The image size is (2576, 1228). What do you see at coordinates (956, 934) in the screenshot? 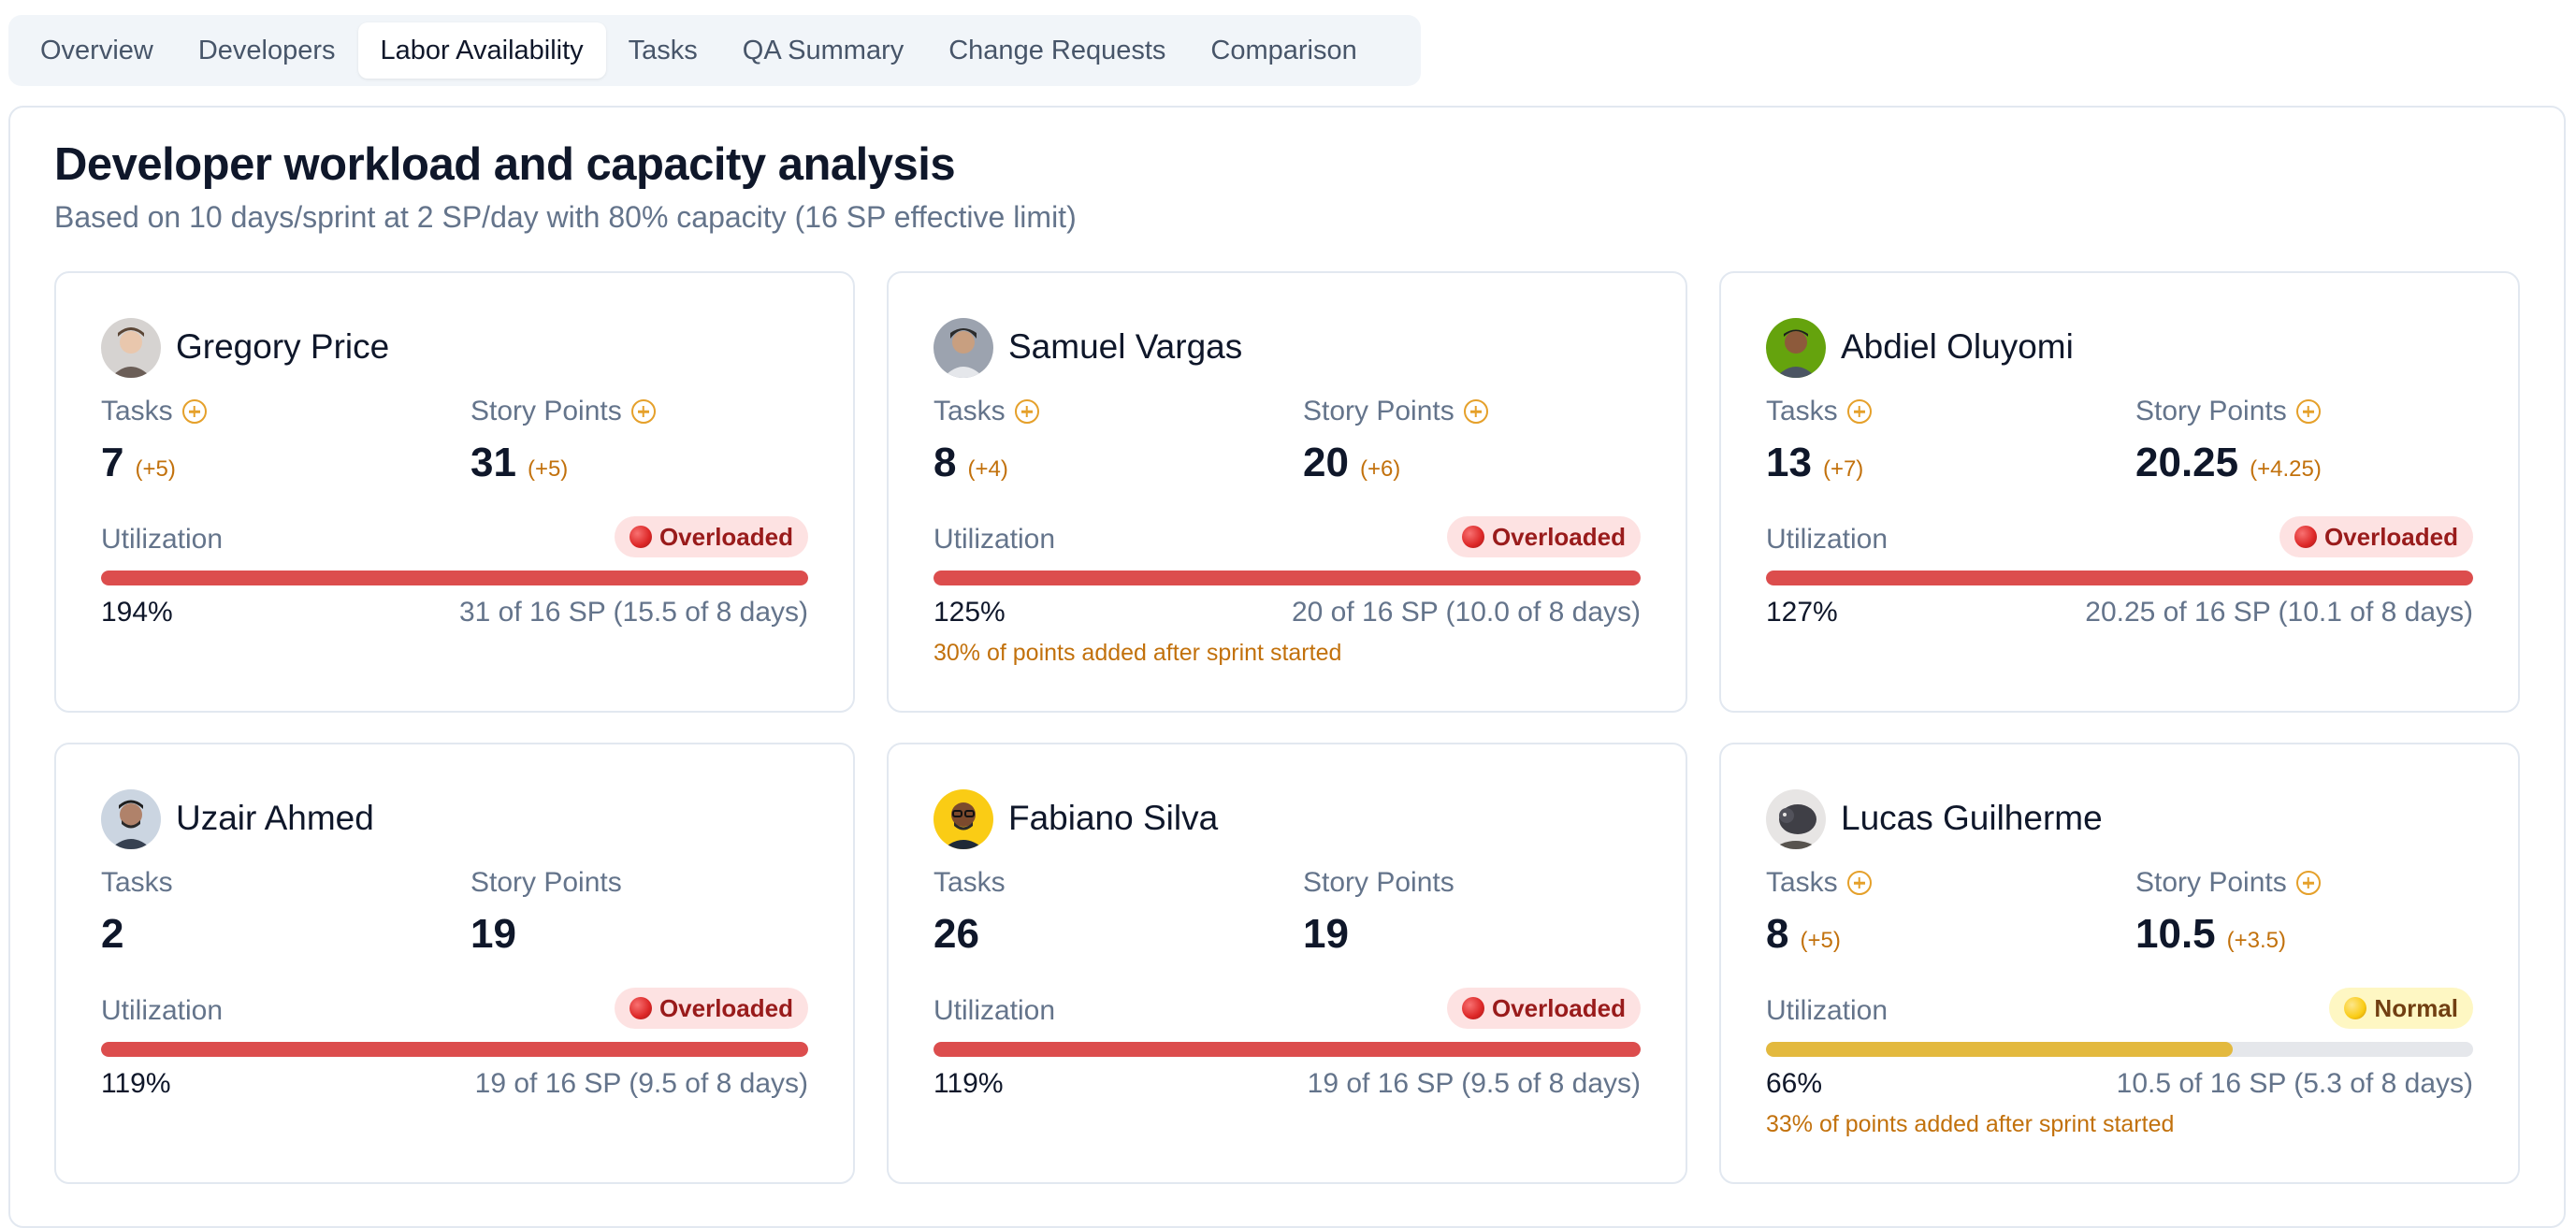
I see `tasks-count: 26` at bounding box center [956, 934].